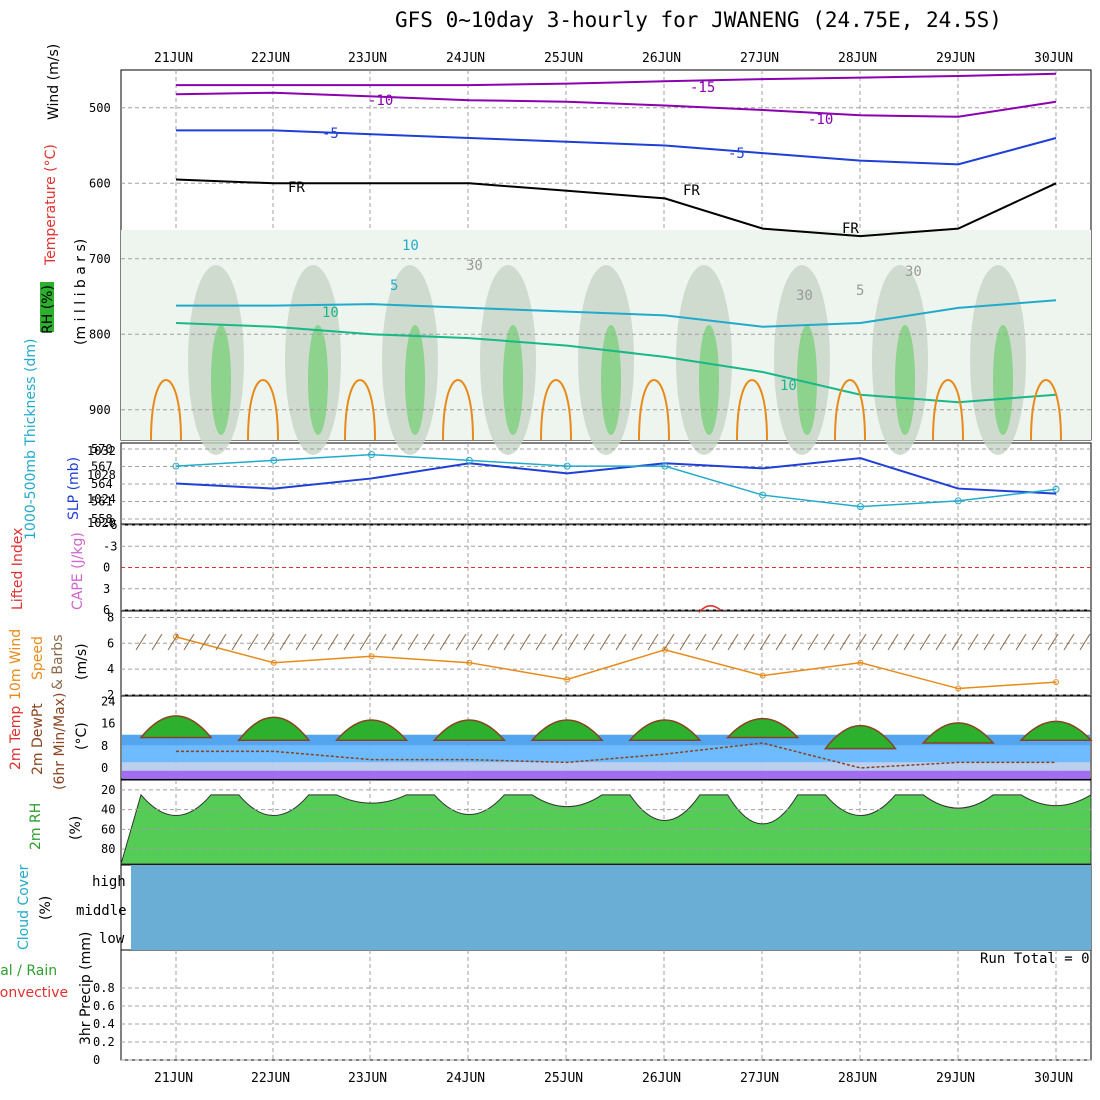 The height and width of the screenshot is (1100, 1100). Describe the element at coordinates (81, 292) in the screenshot. I see `ylabel-pressure: (m i l l i b a r s)` at that location.